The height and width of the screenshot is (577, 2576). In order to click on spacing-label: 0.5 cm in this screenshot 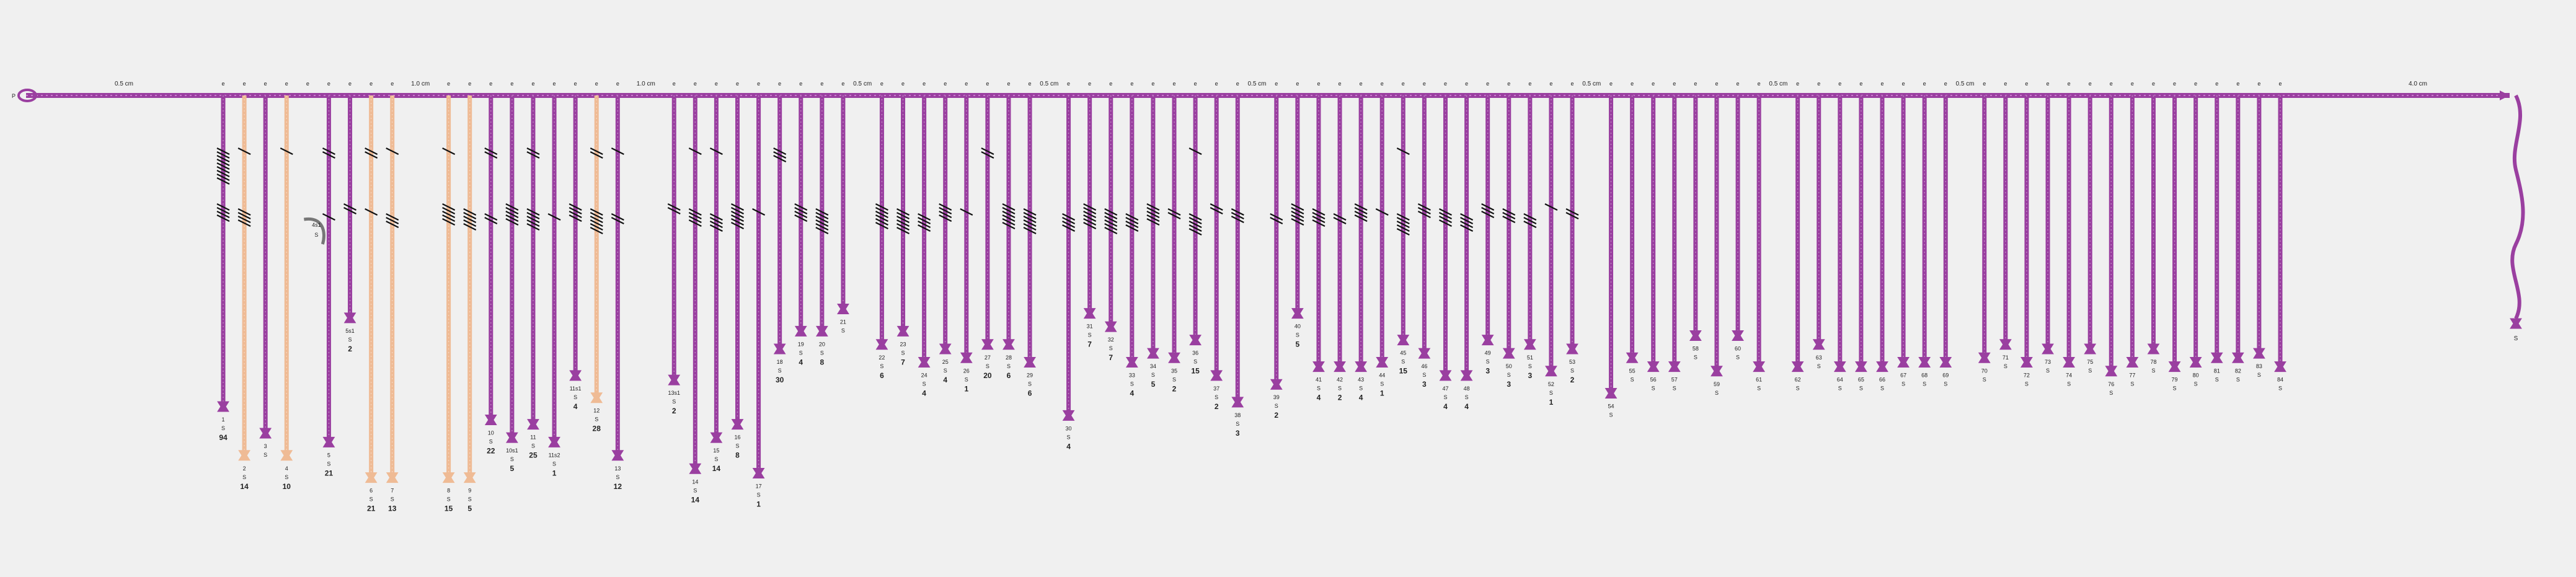, I will do `click(1778, 84)`.